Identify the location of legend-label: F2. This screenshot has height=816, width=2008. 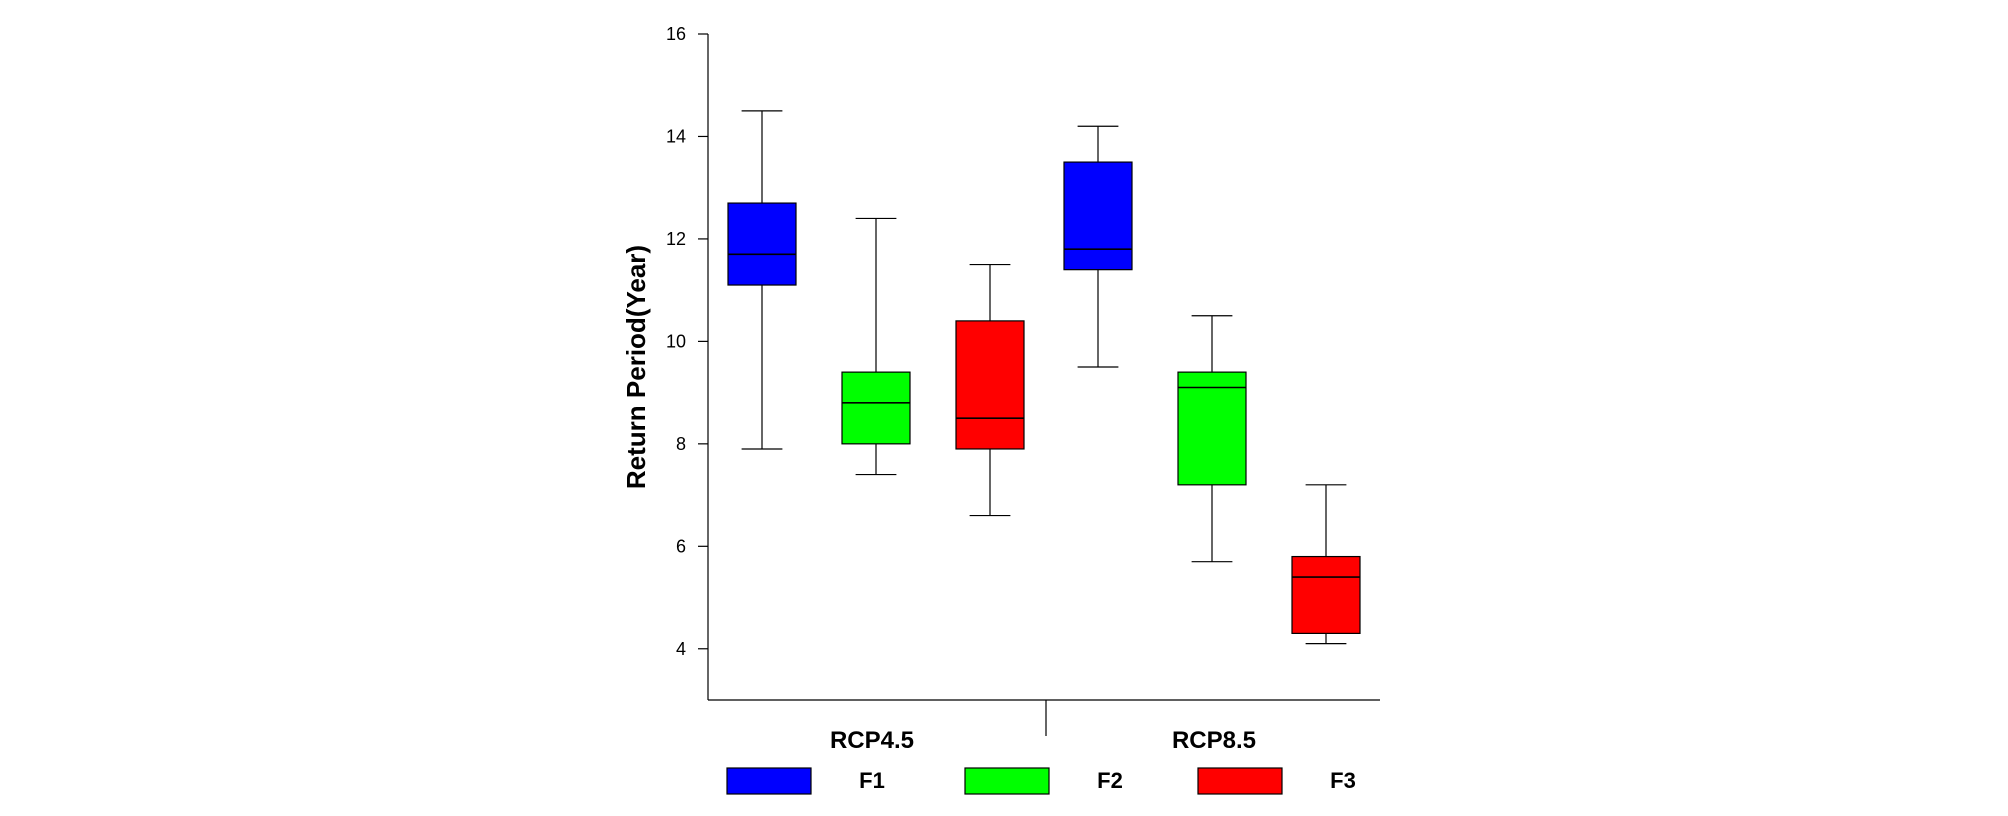
(1110, 780).